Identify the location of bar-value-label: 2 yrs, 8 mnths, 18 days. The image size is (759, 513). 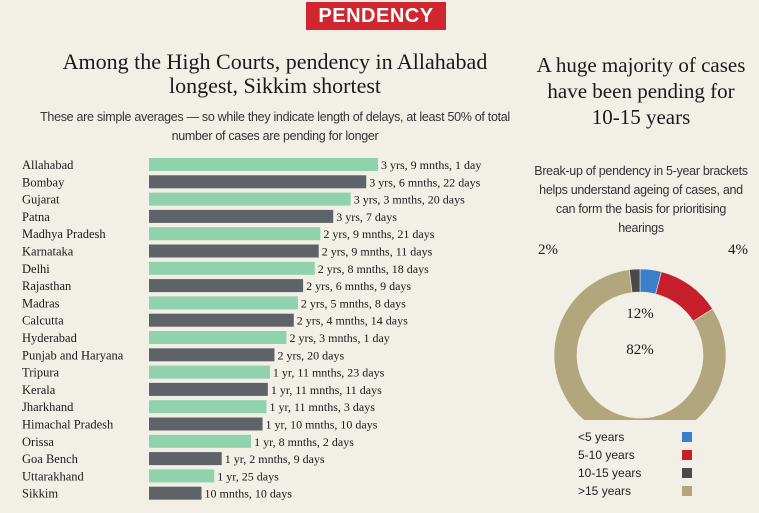
(373, 269).